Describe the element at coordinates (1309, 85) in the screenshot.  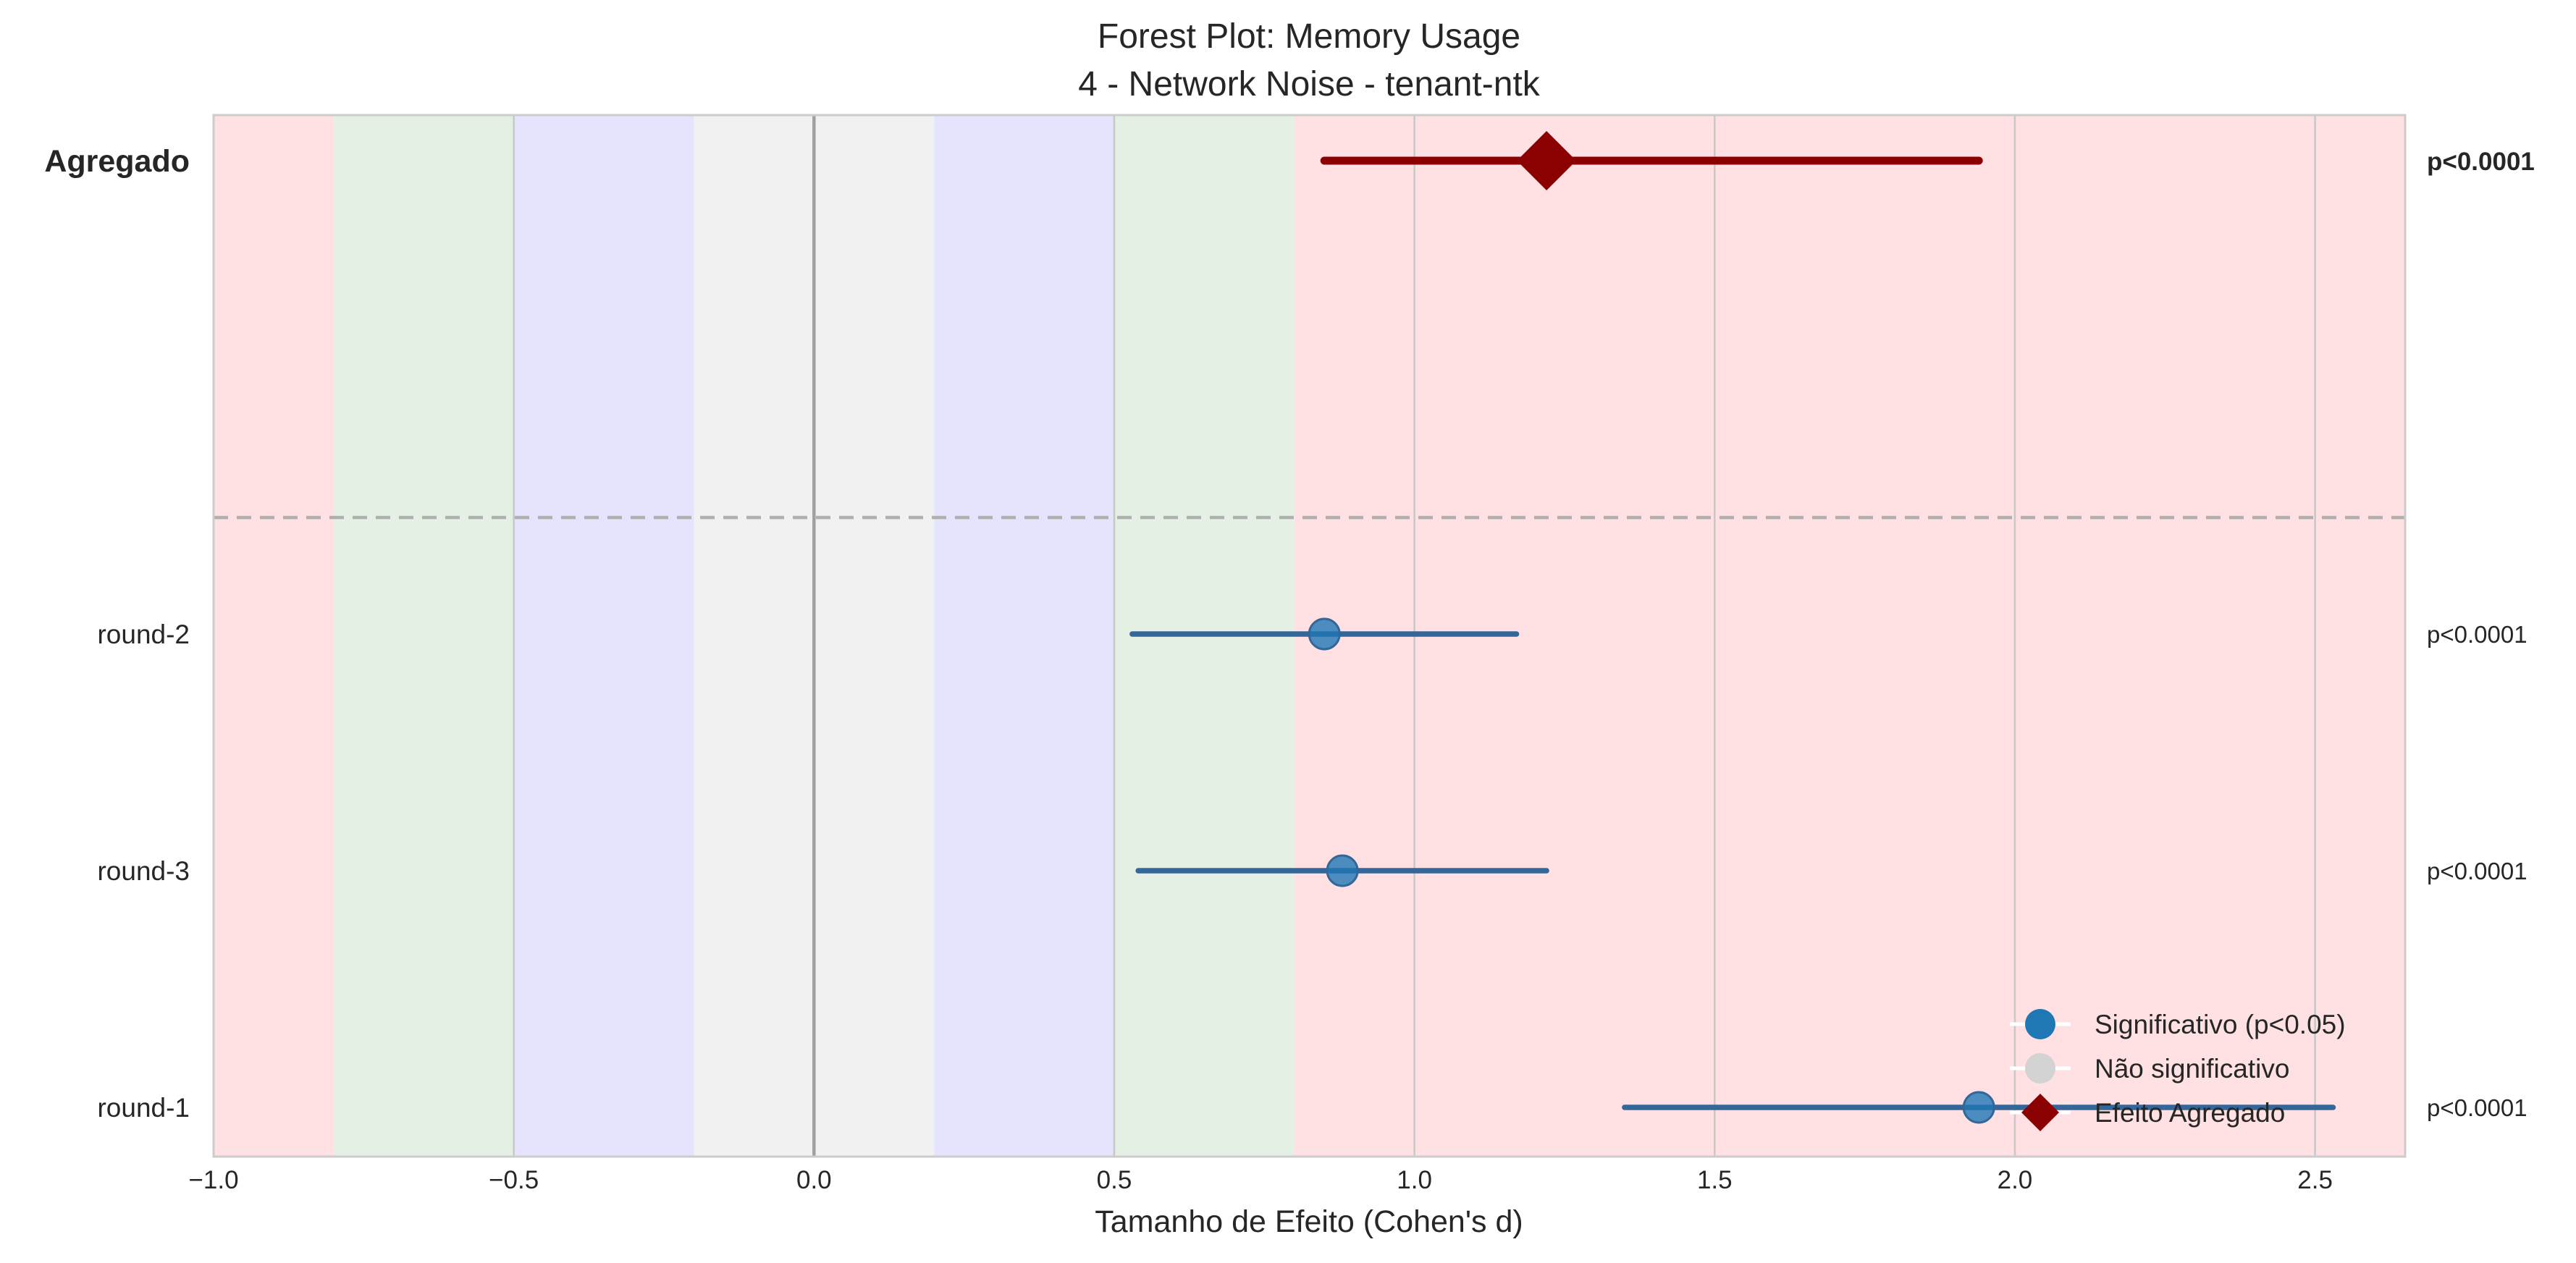
I see `chart-subtitle: 4 - Network Noise - tenant-ntk` at that location.